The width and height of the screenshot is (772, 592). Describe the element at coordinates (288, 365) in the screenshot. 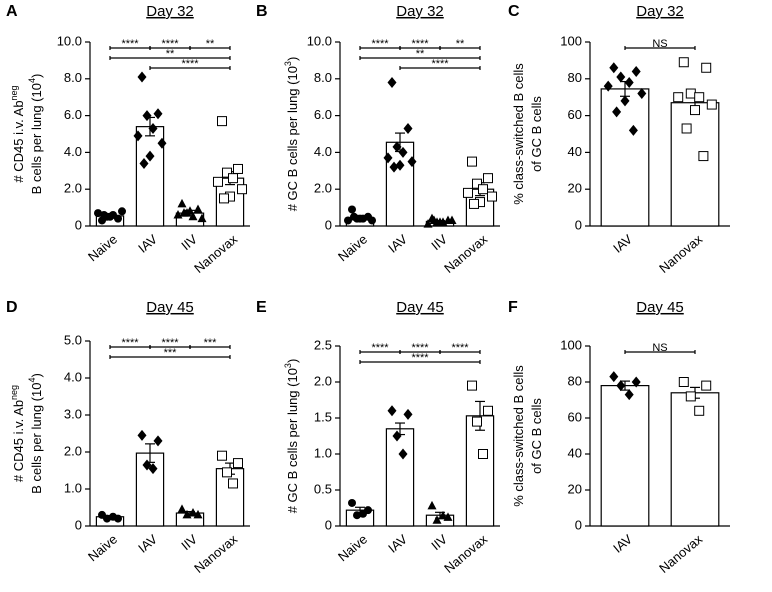

I see `y-axis-label-part: 3` at that location.